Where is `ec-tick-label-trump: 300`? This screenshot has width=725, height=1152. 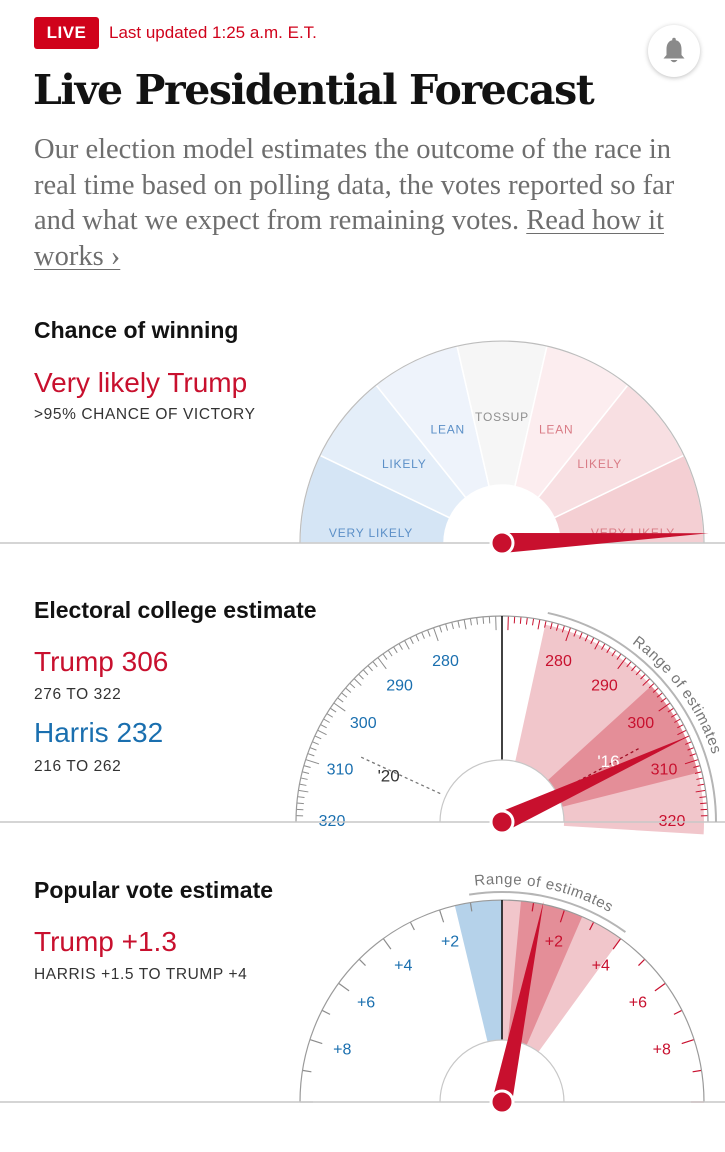 ec-tick-label-trump: 300 is located at coordinates (640, 723).